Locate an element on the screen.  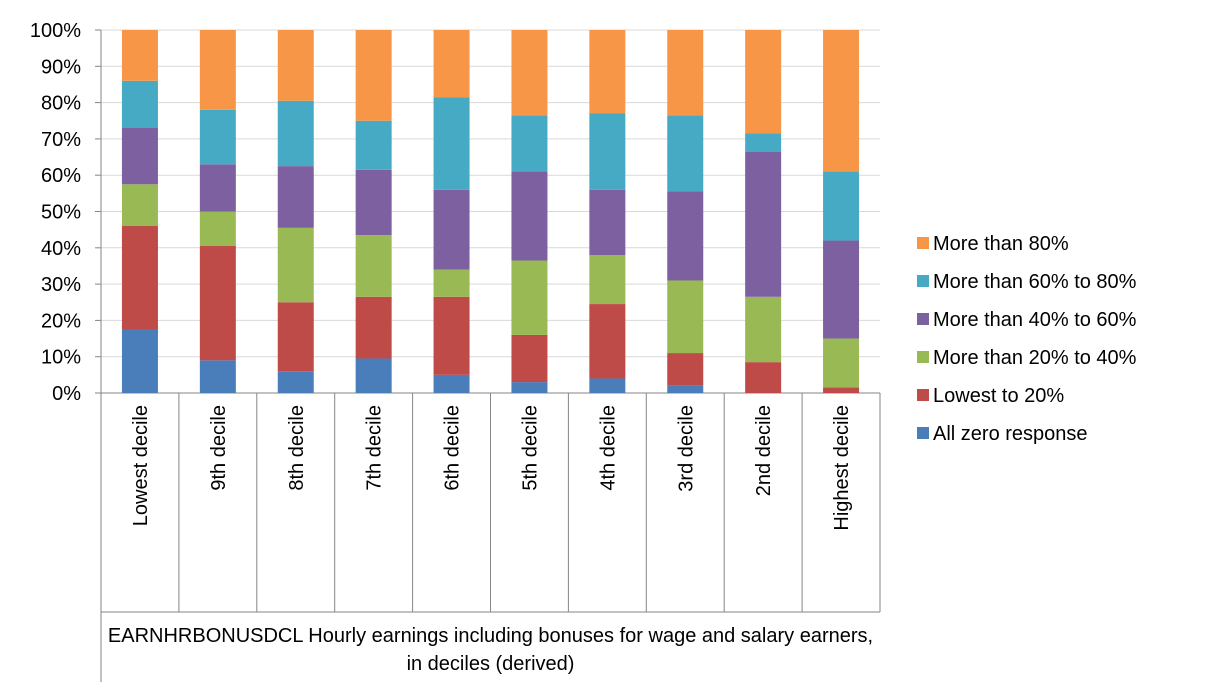
y-tick-label: 10% is located at coordinates (61, 358).